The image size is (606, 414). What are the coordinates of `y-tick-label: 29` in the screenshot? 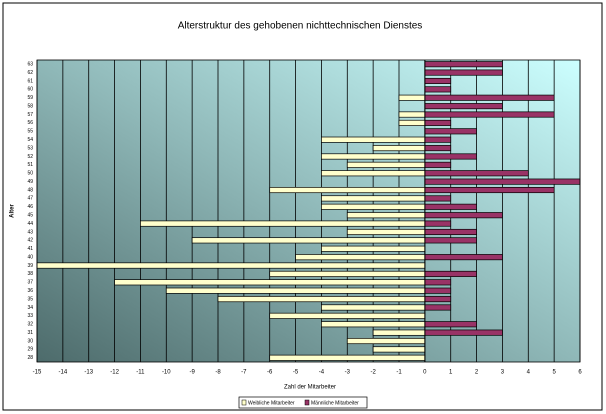 It's located at (30, 350).